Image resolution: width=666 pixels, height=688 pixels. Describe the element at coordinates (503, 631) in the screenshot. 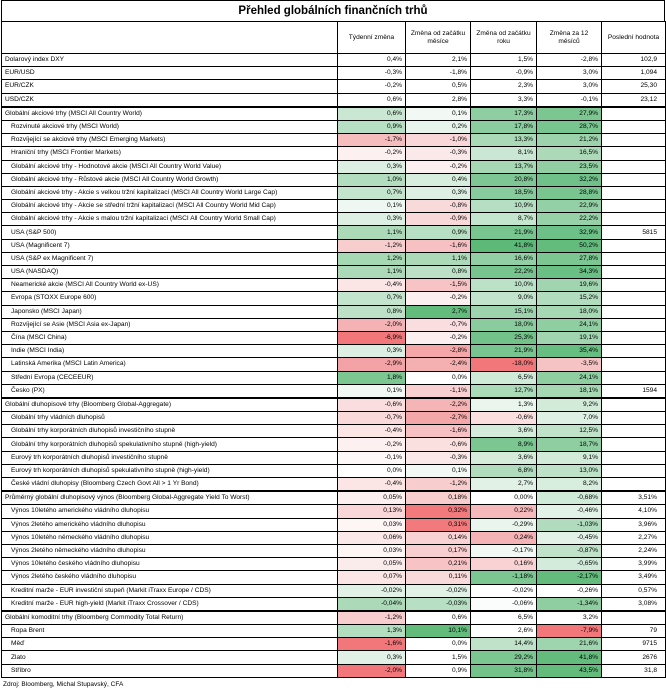

I see `value-cell: 2,6%` at that location.